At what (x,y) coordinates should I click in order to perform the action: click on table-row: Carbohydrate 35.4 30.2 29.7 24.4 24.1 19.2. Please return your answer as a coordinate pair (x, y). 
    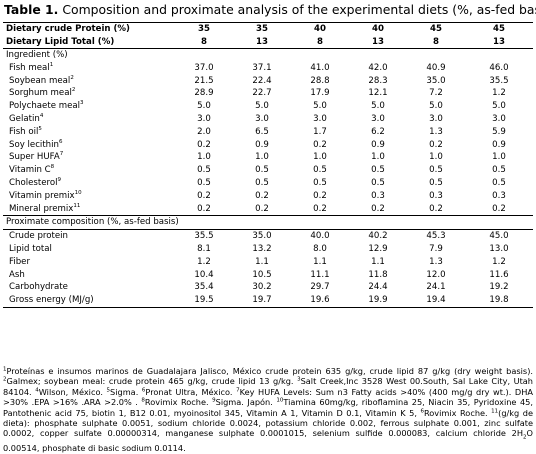
    Looking at the image, I should click on (268, 287).